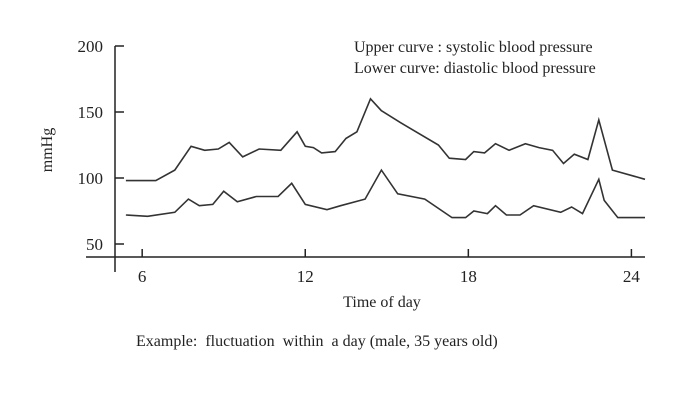  What do you see at coordinates (91, 178) in the screenshot?
I see `y-tick-label: 100` at bounding box center [91, 178].